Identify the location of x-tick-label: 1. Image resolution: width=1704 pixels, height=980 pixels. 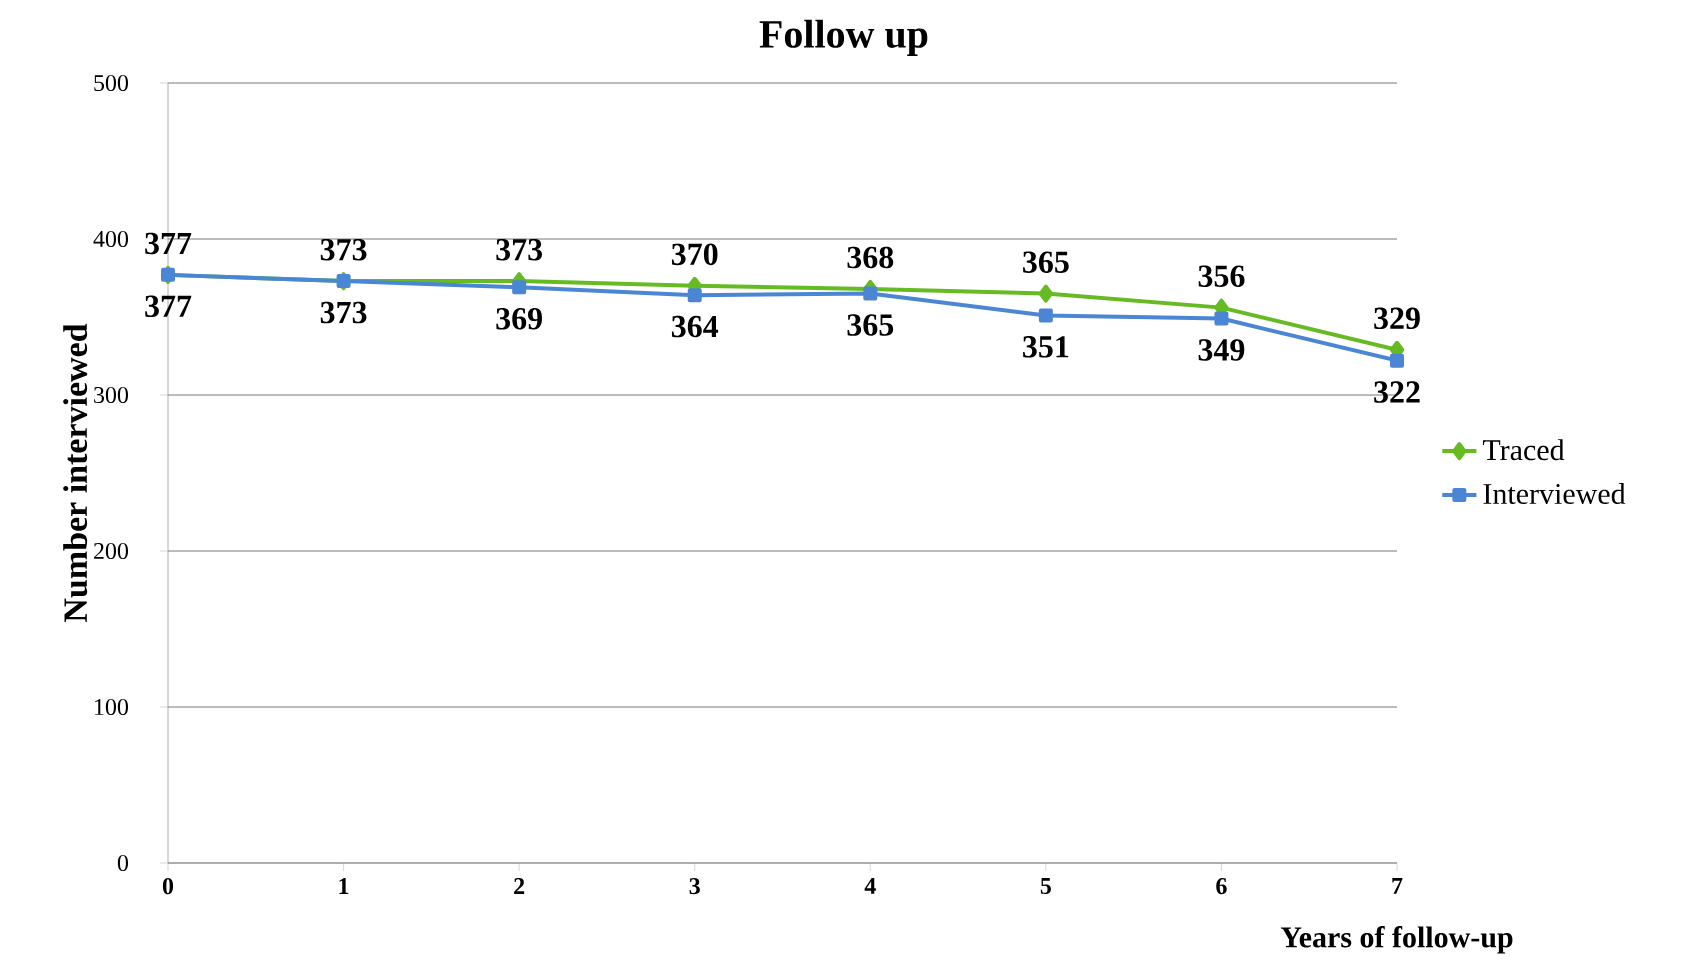
(344, 886).